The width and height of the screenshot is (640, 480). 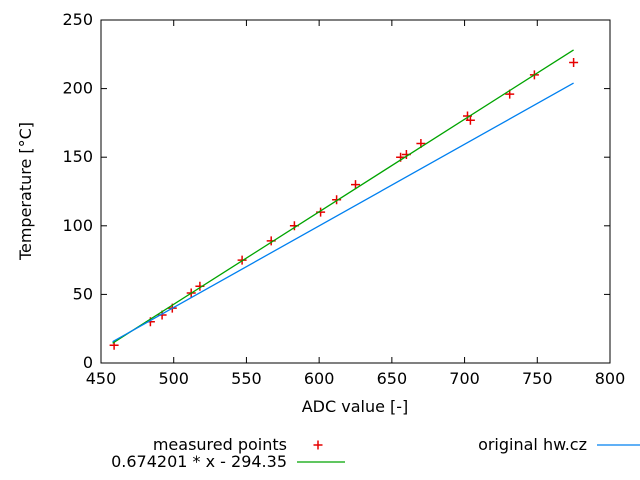 What do you see at coordinates (77, 225) in the screenshot?
I see `y-tick-label: 100` at bounding box center [77, 225].